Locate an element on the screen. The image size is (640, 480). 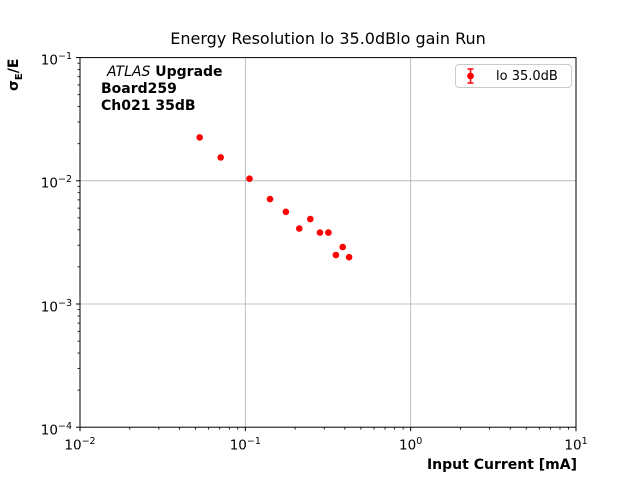
y-tick-label: 10⁻³ is located at coordinates (56, 306).